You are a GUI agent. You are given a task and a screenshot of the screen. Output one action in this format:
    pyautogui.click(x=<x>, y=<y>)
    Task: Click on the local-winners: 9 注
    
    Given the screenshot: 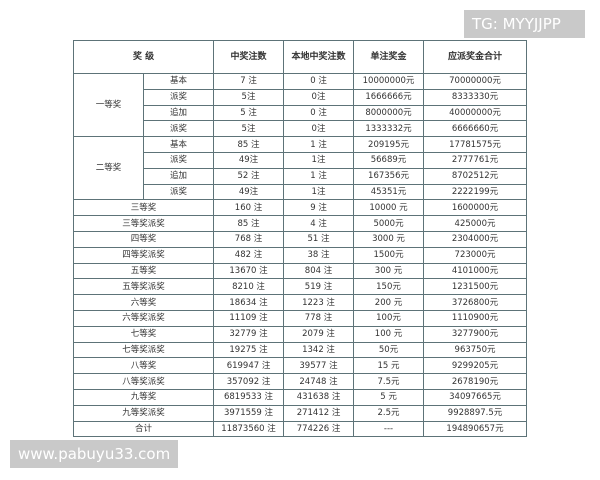 What is the action you would take?
    pyautogui.click(x=319, y=208)
    